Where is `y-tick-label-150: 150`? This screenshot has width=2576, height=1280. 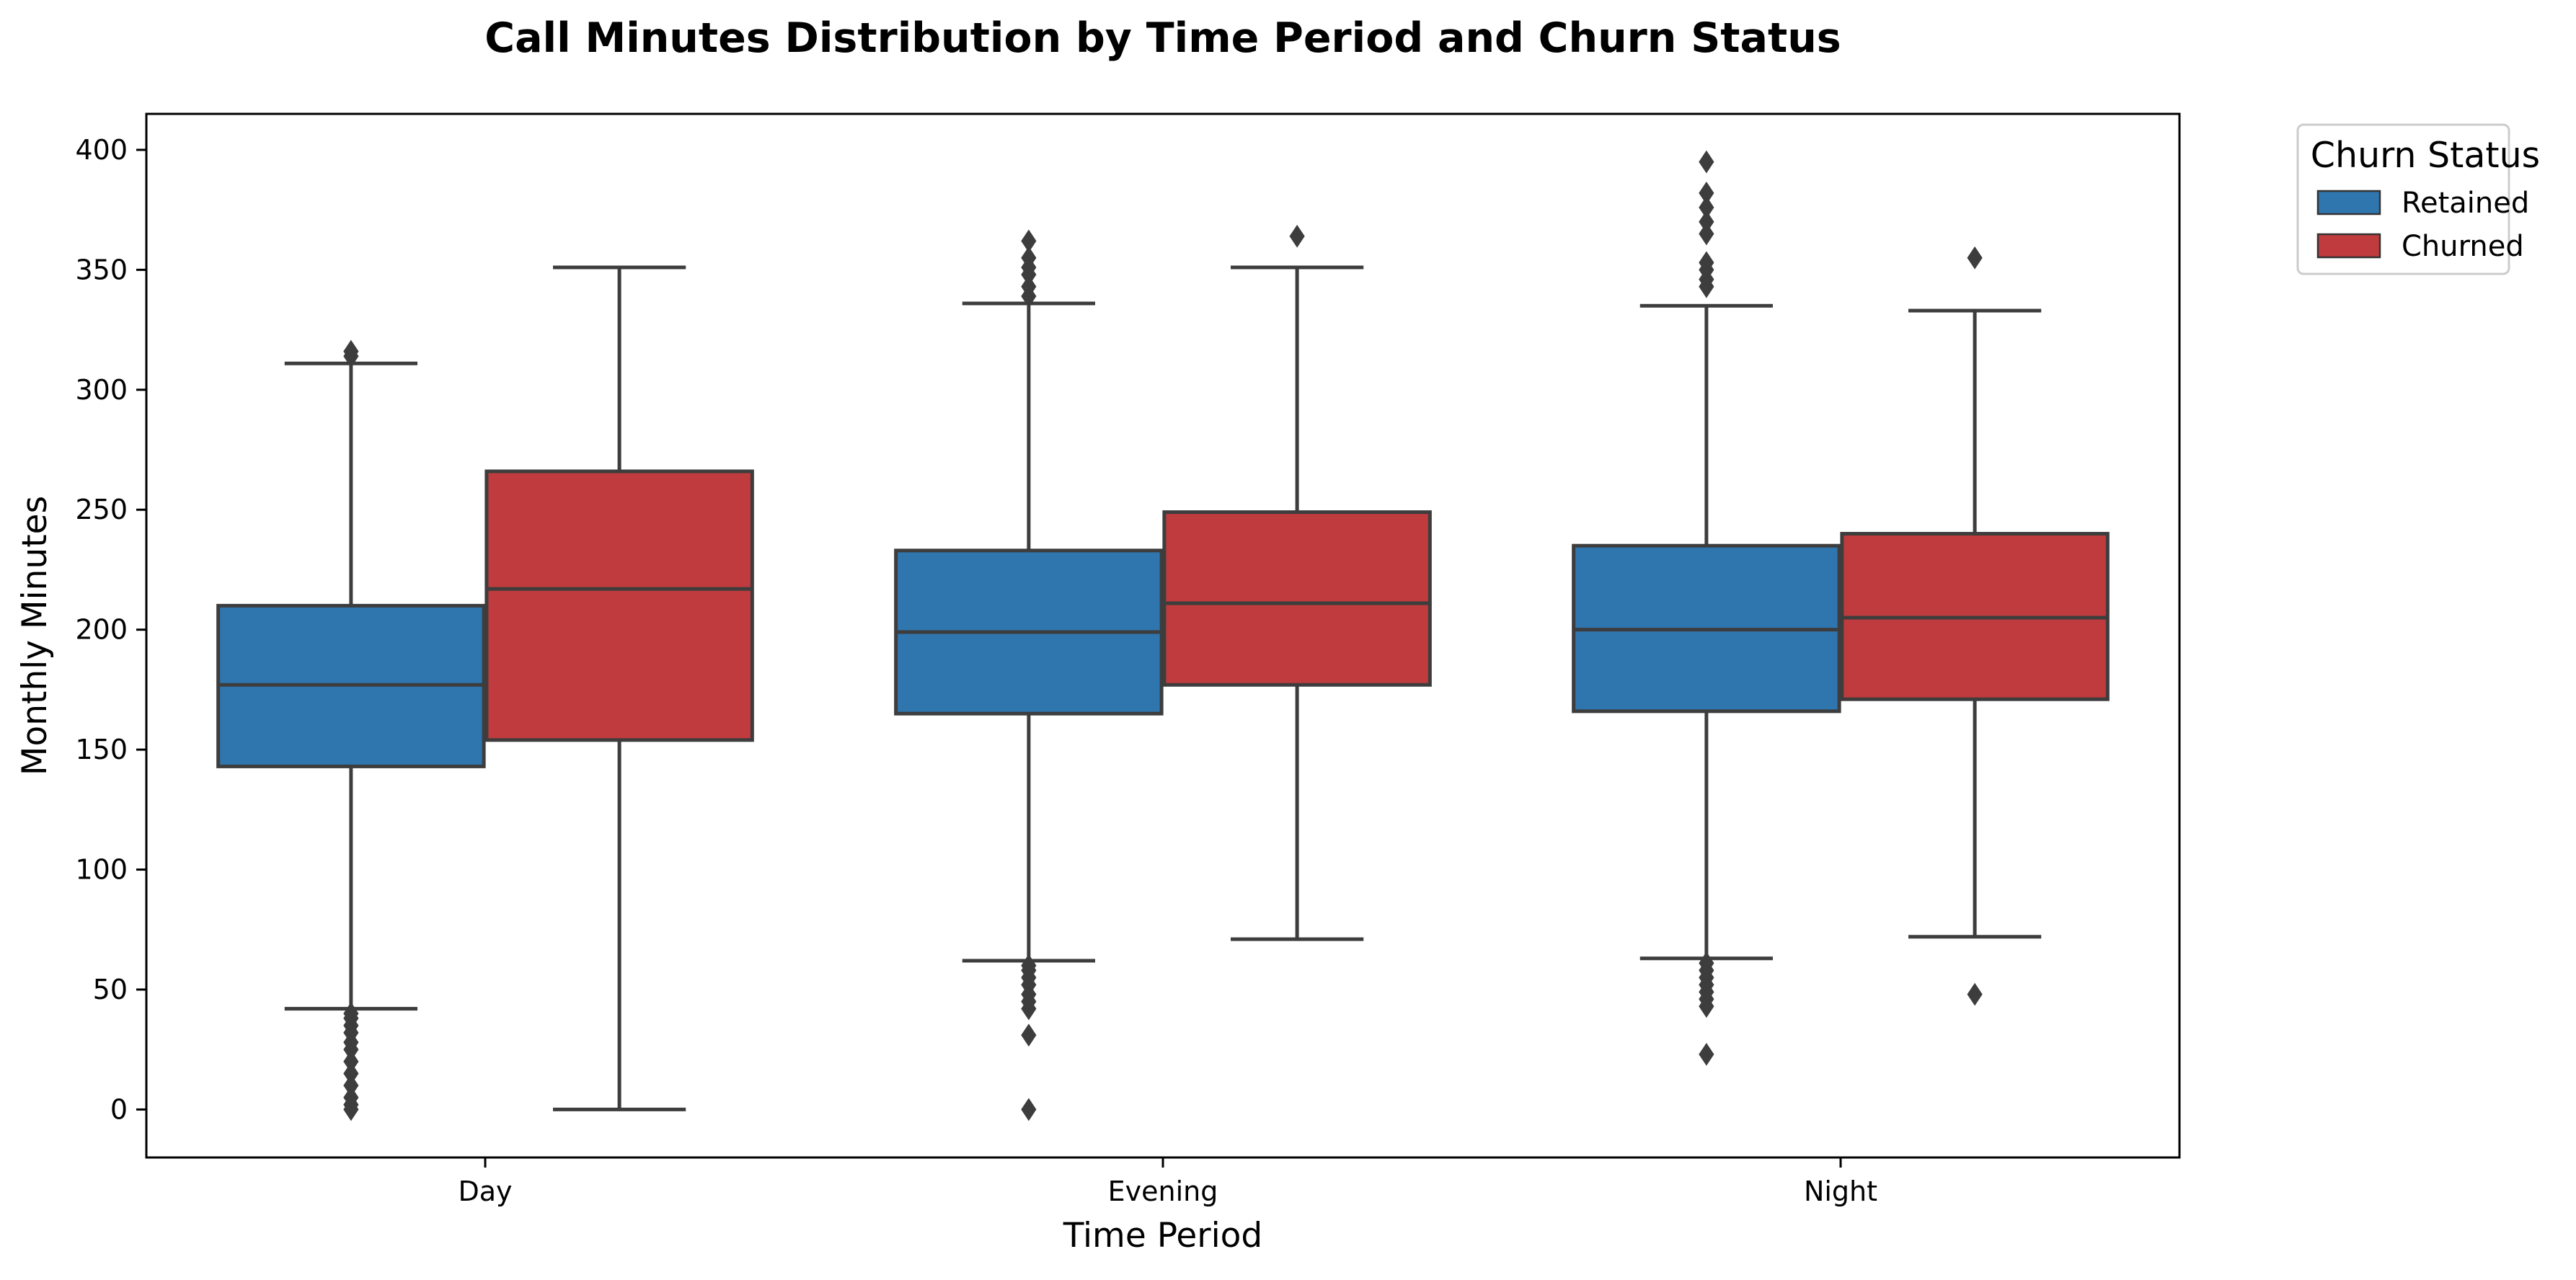 y-tick-label-150: 150 is located at coordinates (101, 749).